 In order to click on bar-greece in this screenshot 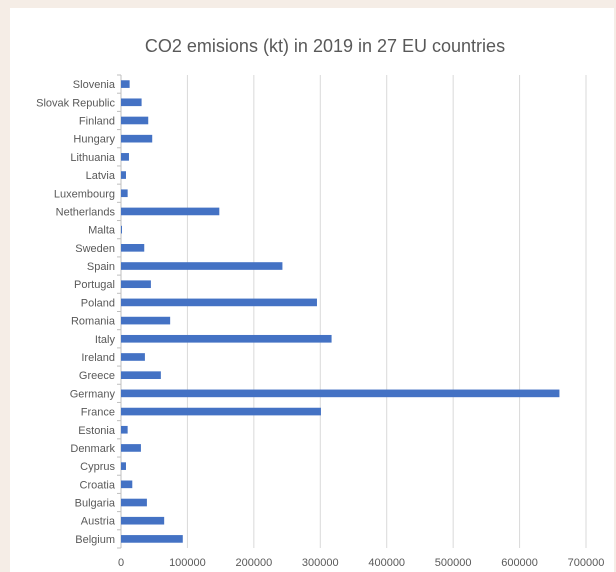, I will do `click(141, 375)`.